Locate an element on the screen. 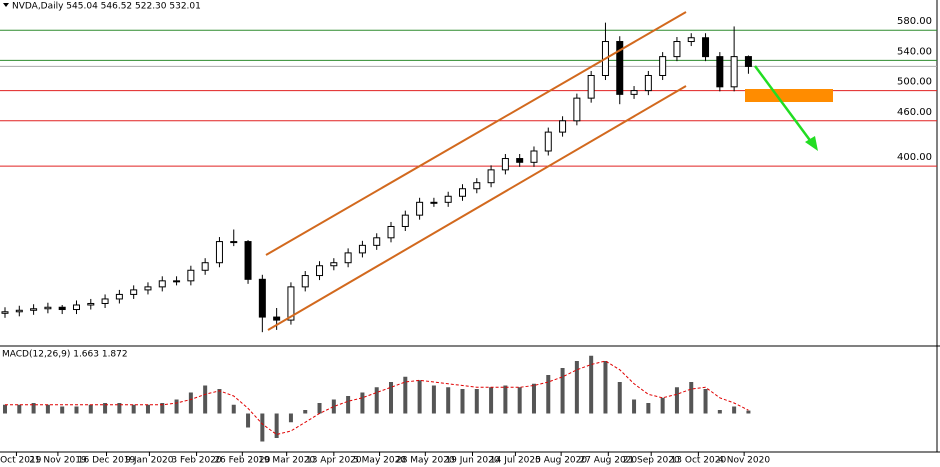 The width and height of the screenshot is (940, 467). x-tick-label: 0 Oct 2019 is located at coordinates (21, 461).